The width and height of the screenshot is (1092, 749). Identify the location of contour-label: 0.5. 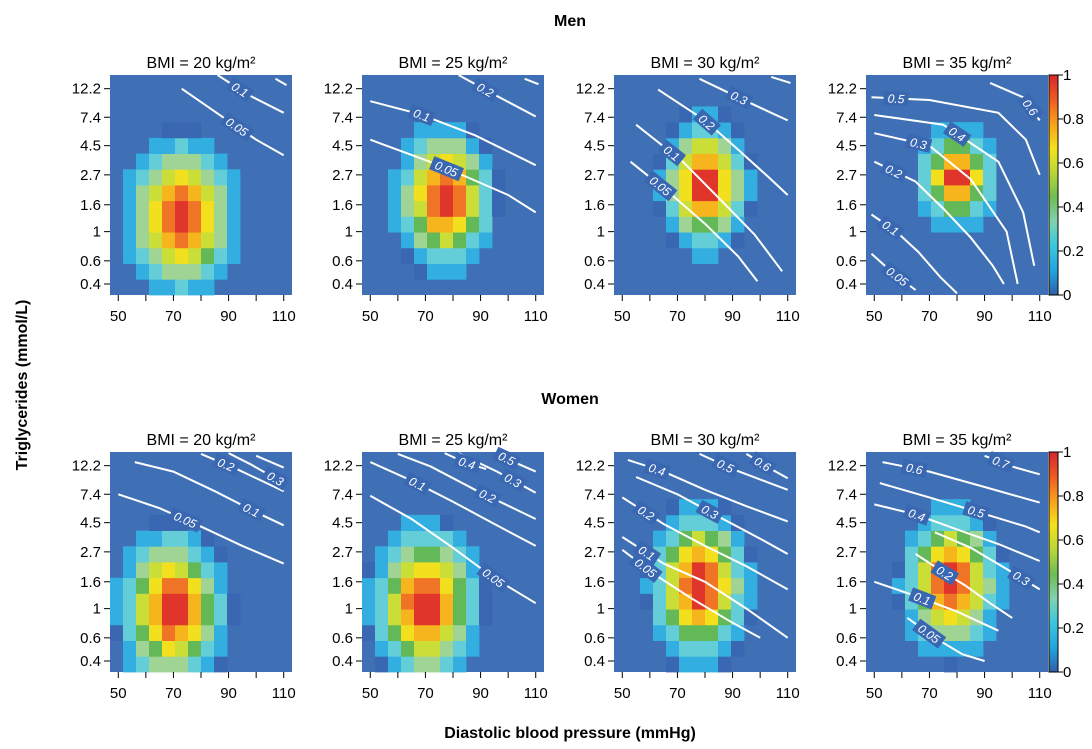
(976, 512).